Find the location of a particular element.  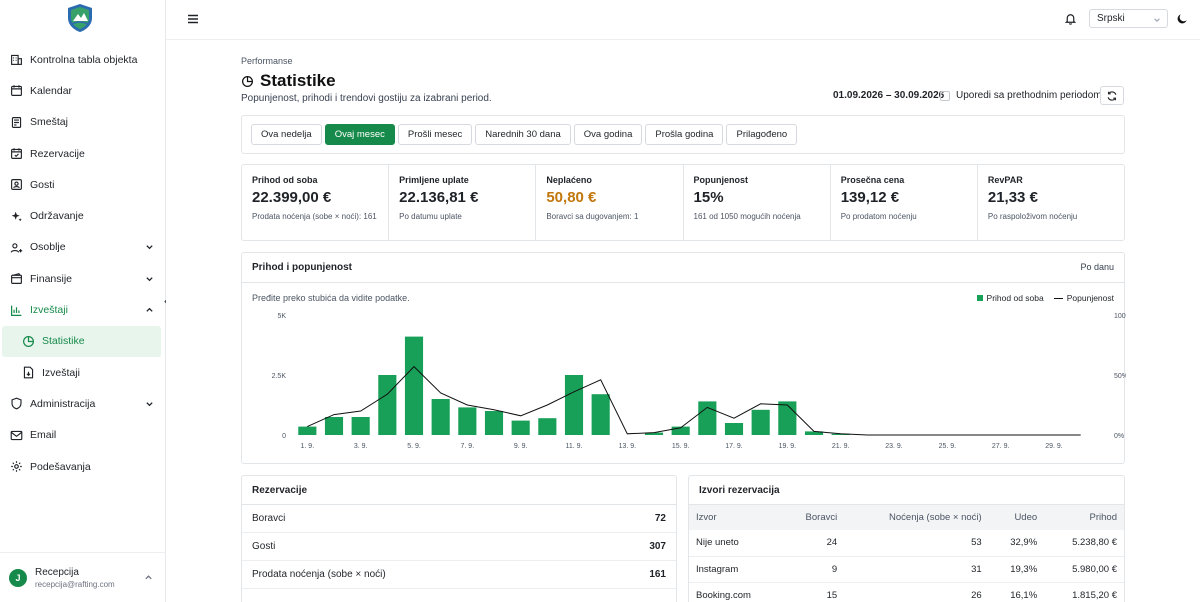

refresh-button is located at coordinates (1112, 95).